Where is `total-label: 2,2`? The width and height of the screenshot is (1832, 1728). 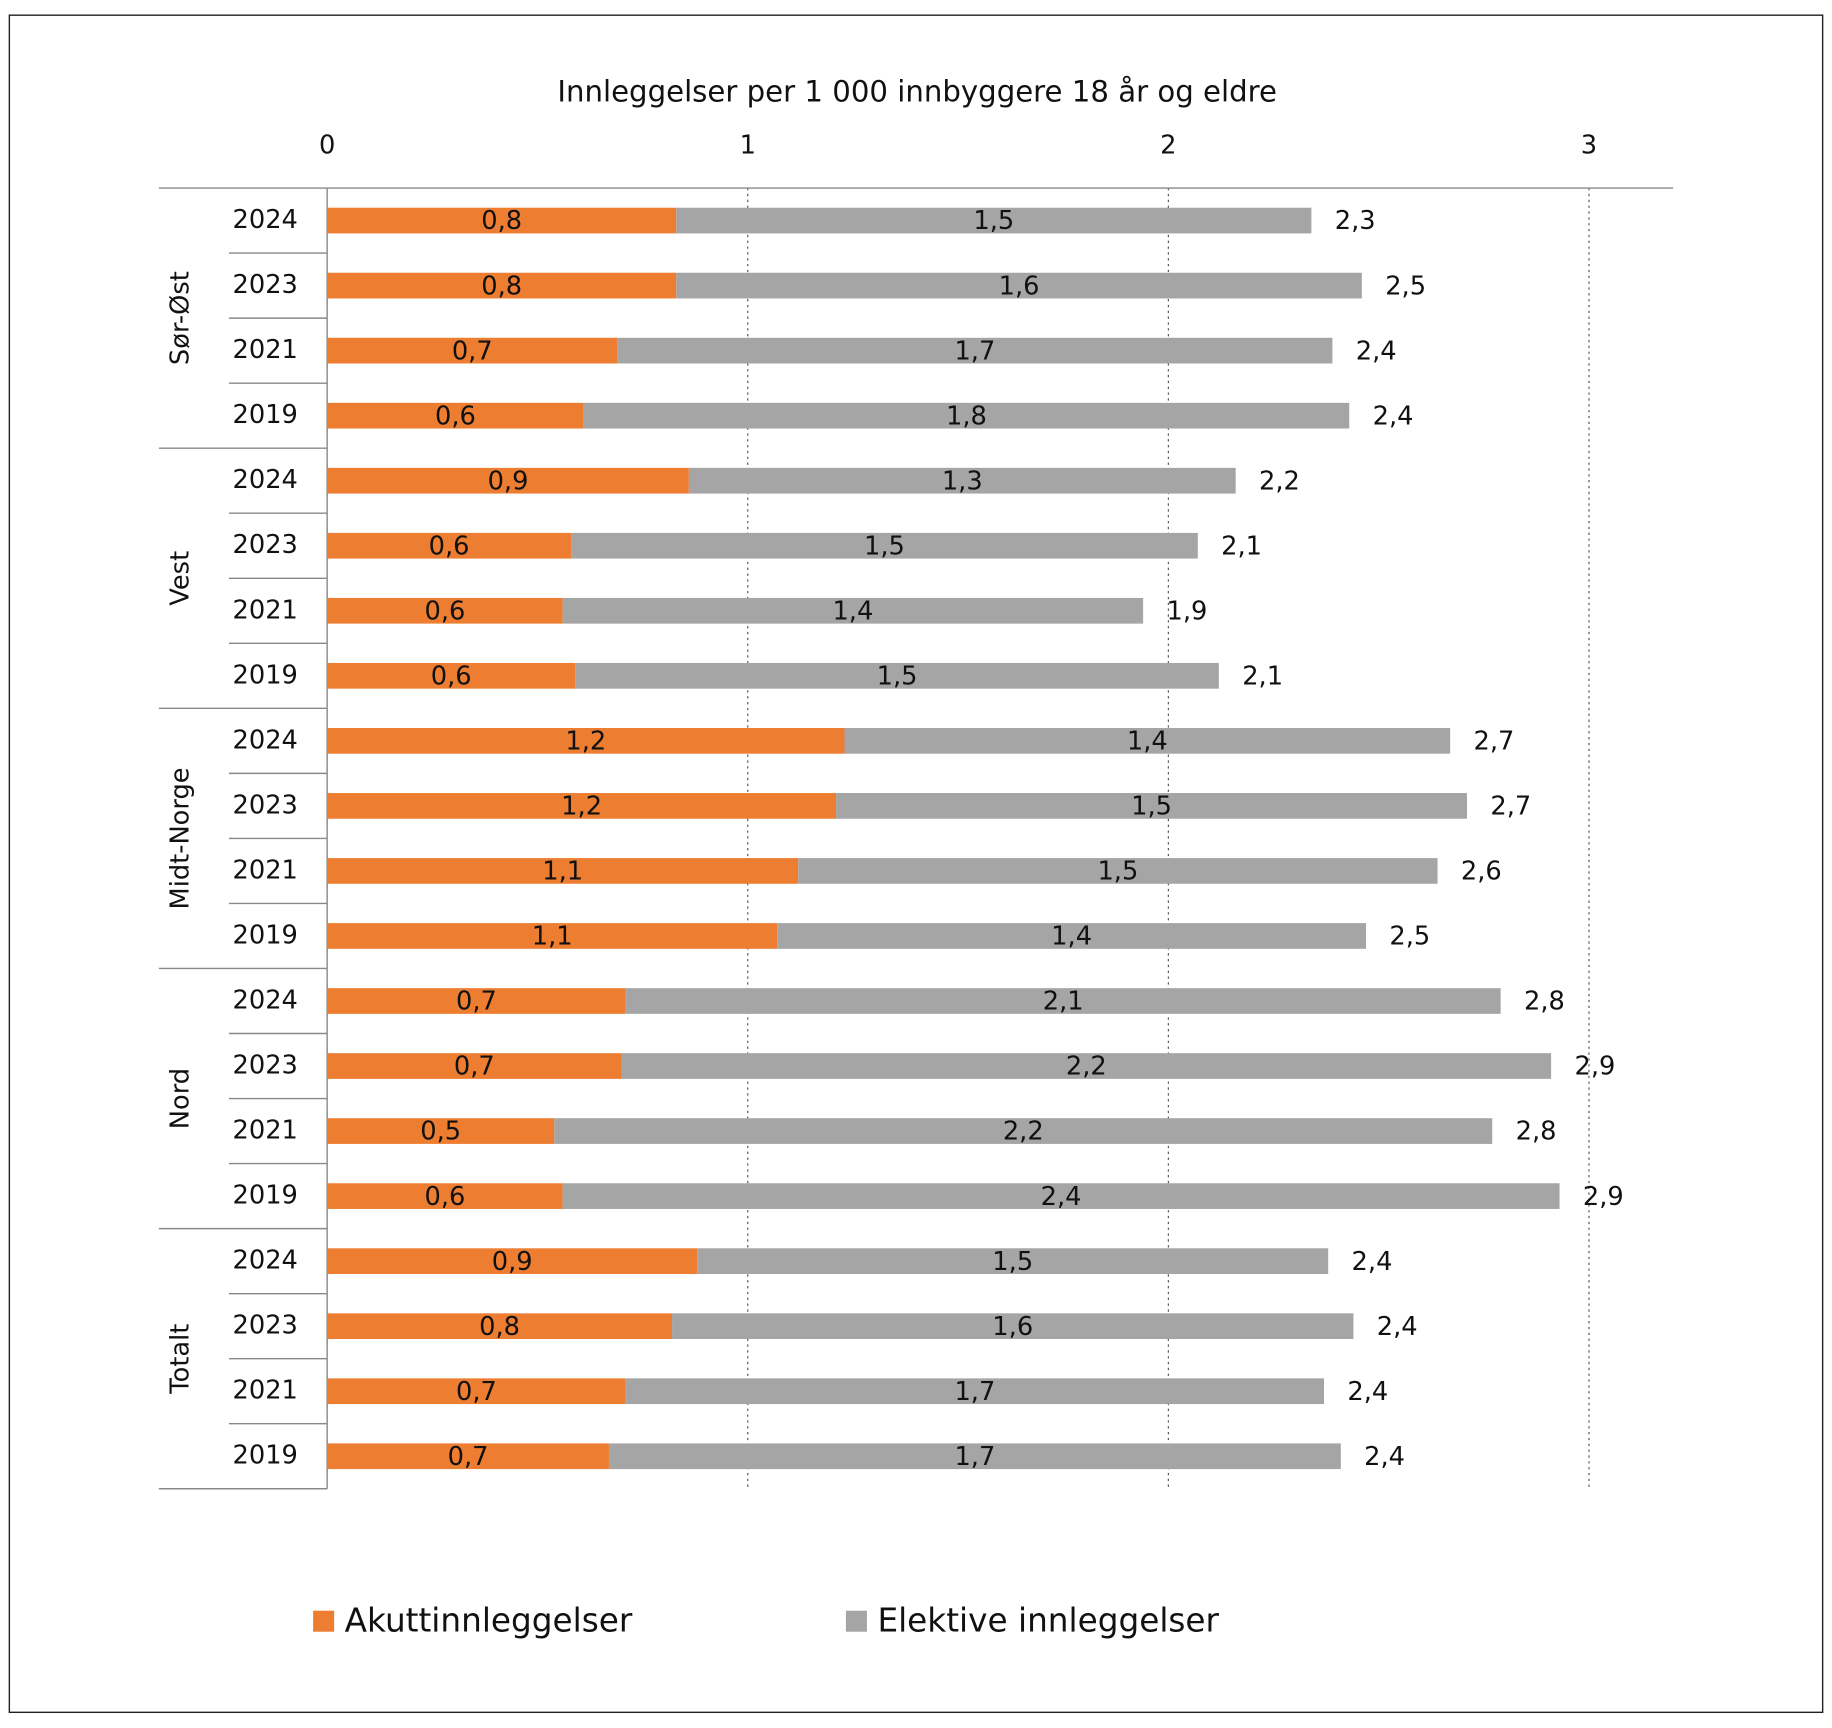 total-label: 2,2 is located at coordinates (1279, 481).